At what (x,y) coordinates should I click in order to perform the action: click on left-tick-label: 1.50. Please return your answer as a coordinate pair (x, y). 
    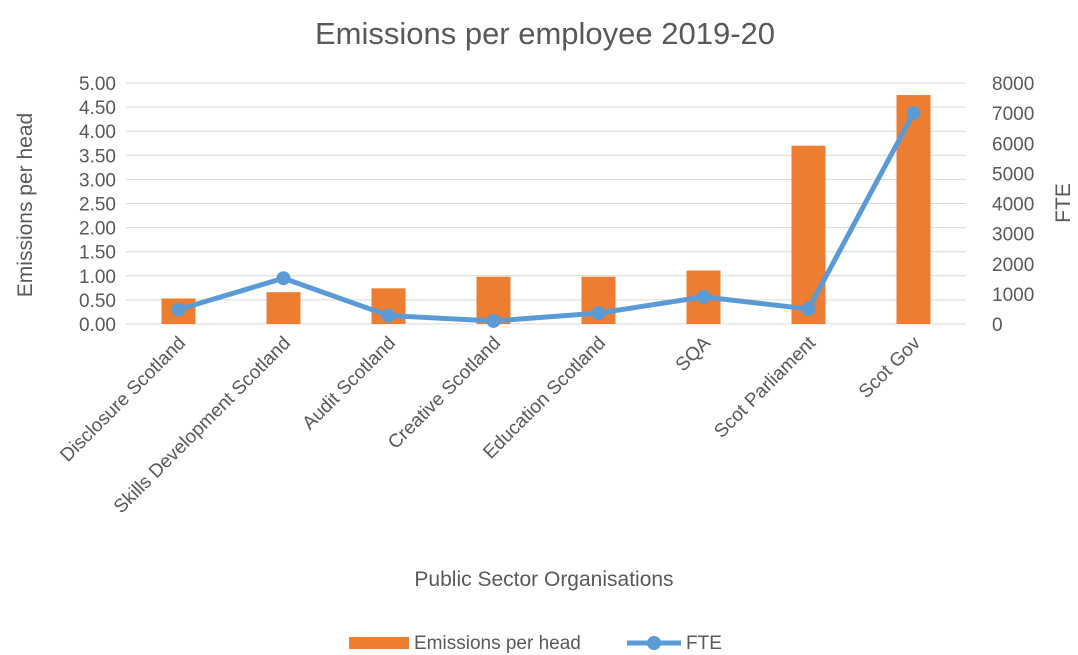
    Looking at the image, I should click on (97, 253).